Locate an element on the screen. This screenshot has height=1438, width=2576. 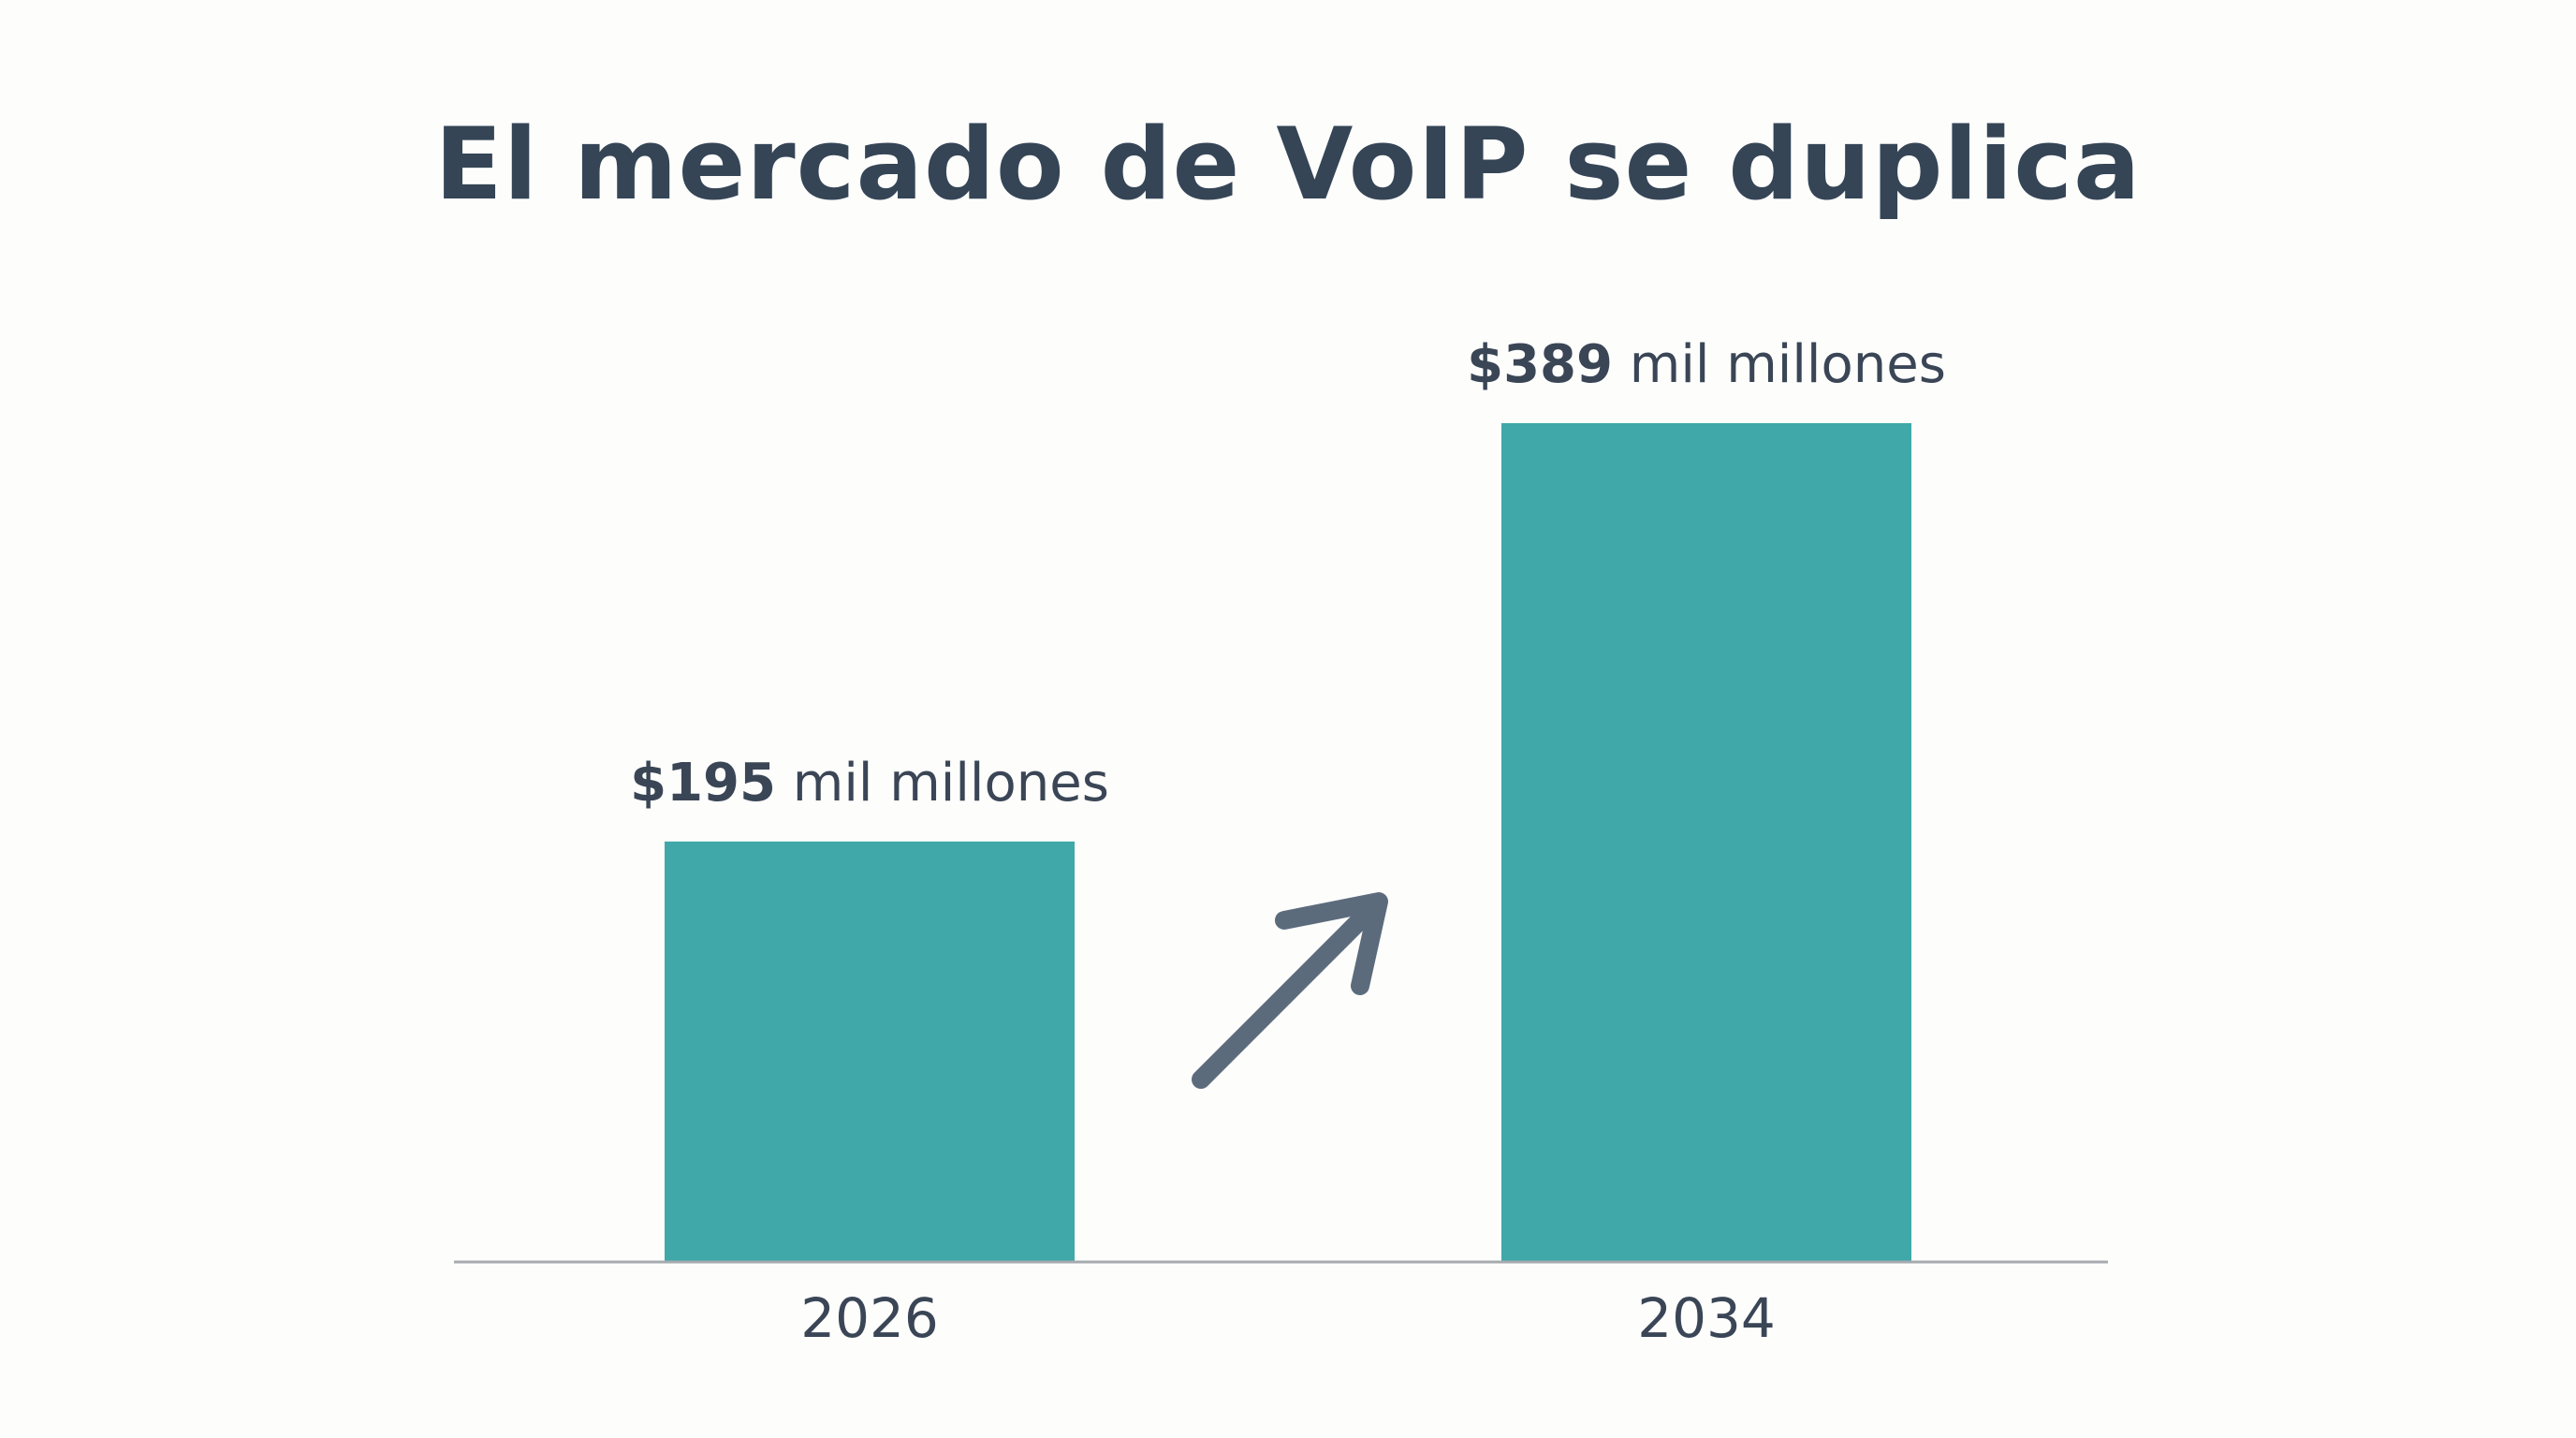
x-tick-label-2026: 2026 is located at coordinates (869, 1318).